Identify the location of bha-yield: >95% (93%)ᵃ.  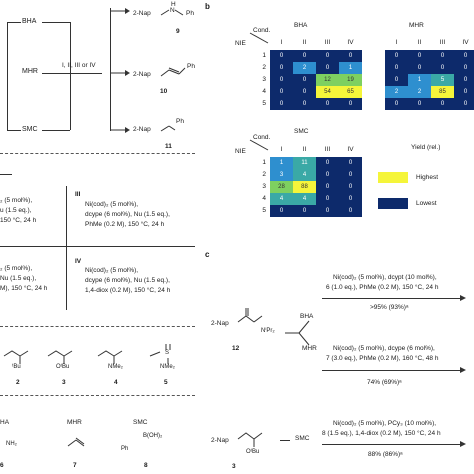
(389, 307).